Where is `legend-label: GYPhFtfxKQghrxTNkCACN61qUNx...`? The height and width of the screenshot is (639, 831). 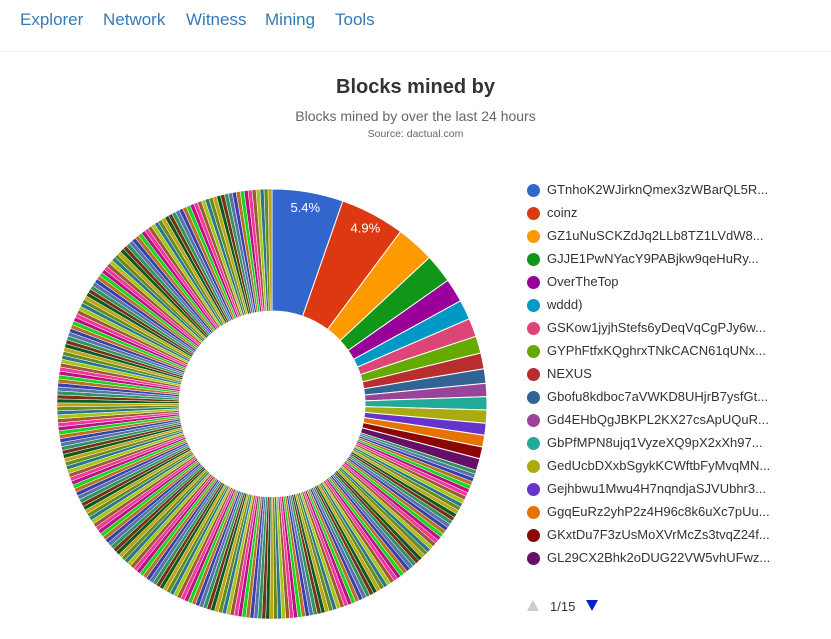 legend-label: GYPhFtfxKQghrxTNkCACN61qUNx... is located at coordinates (656, 350).